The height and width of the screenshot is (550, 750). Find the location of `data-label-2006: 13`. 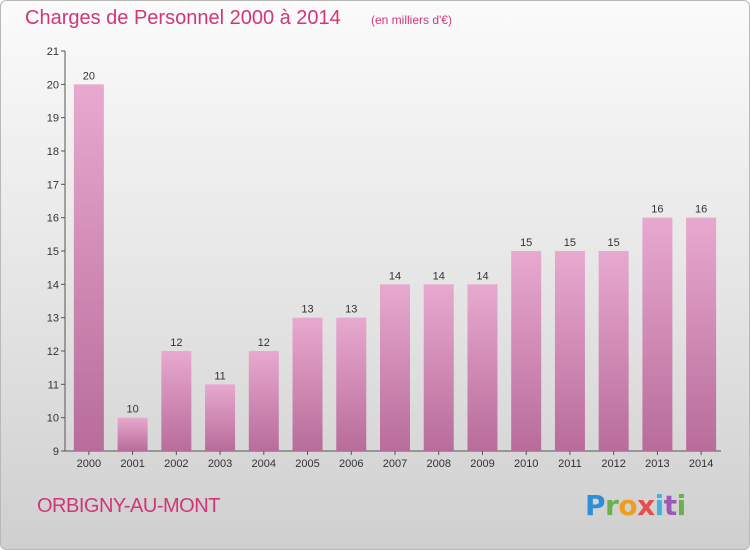

data-label-2006: 13 is located at coordinates (351, 310).